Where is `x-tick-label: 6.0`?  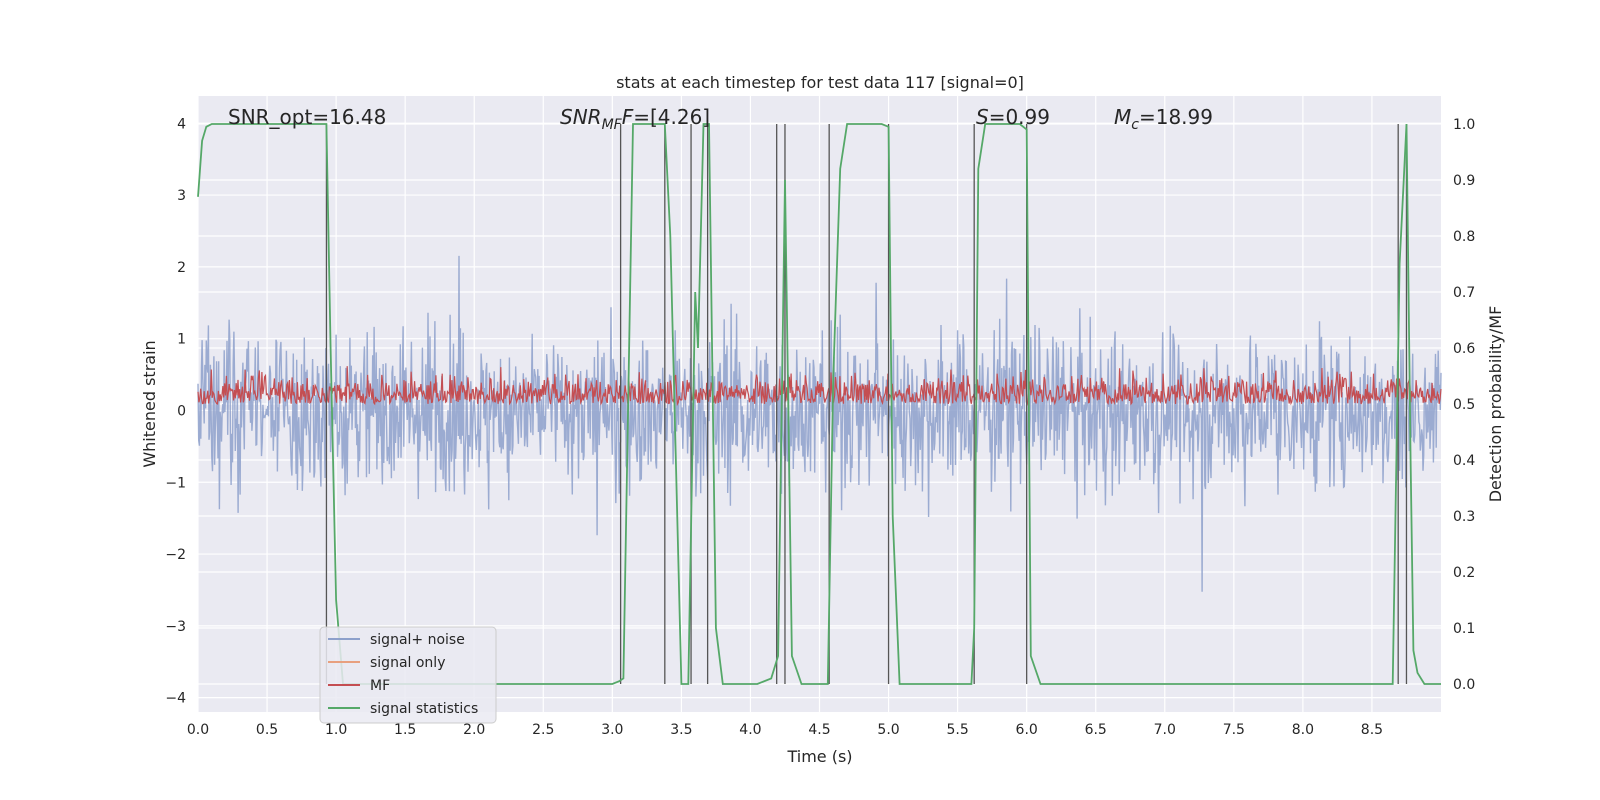
x-tick-label: 6.0 is located at coordinates (1027, 730).